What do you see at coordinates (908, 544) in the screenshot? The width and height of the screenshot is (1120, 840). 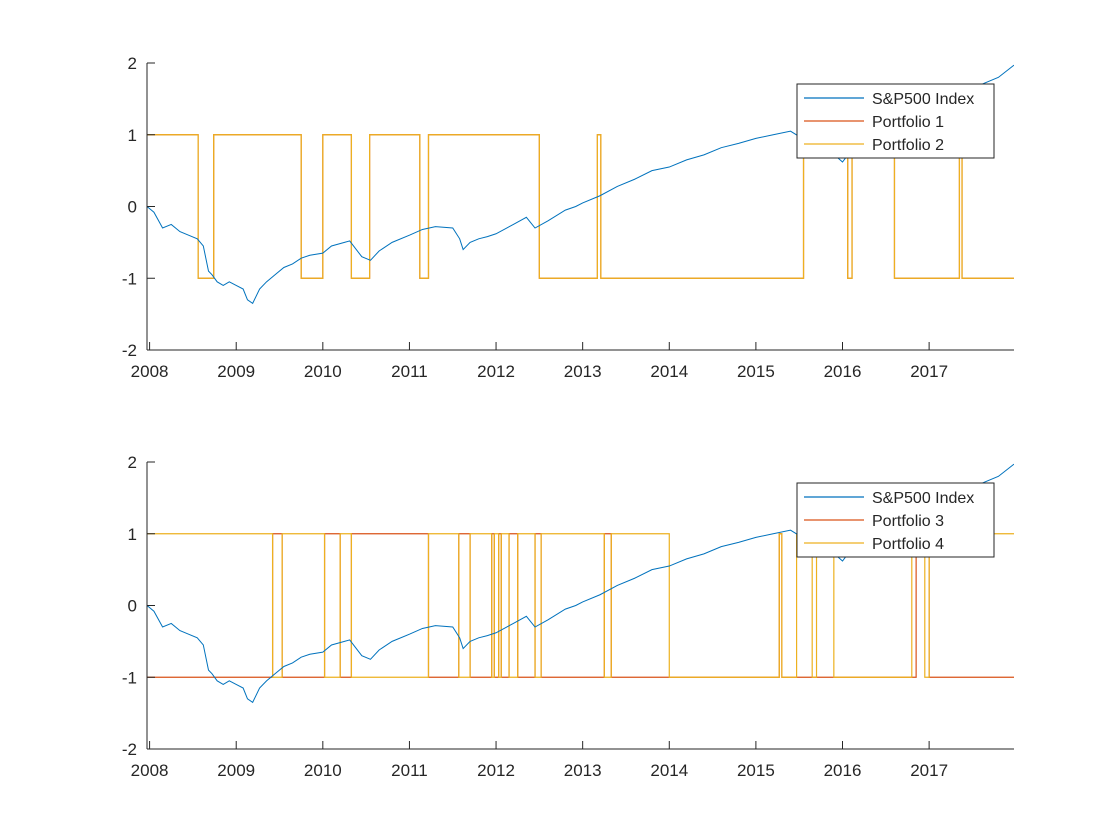 I see `legend-label: Portfolio 4` at bounding box center [908, 544].